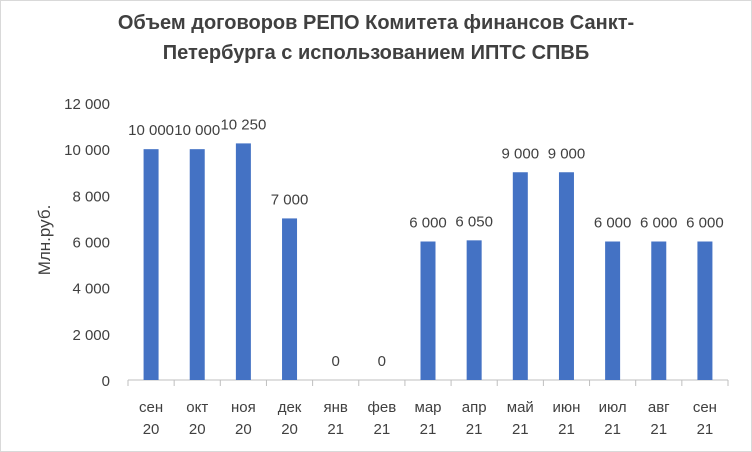  Describe the element at coordinates (87, 104) in the screenshot. I see `y-tick-label: 12 000` at that location.